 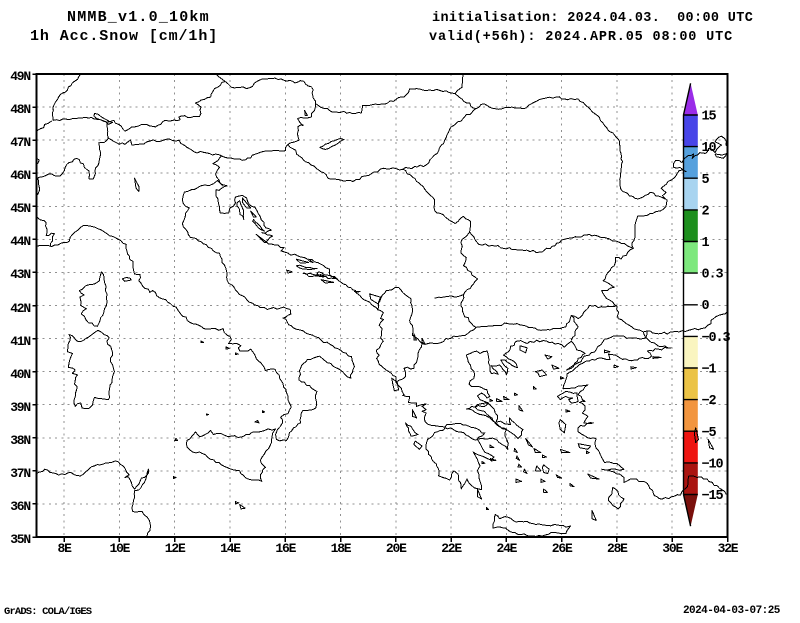 I want to click on svg-text: 15, so click(x=709, y=117).